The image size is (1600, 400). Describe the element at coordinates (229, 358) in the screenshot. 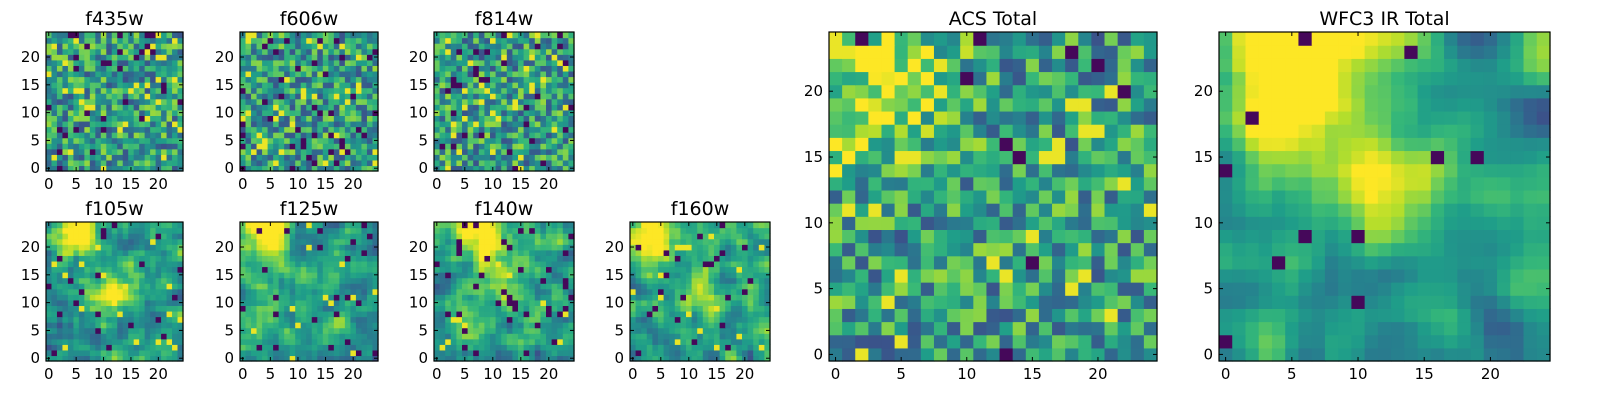

I see `y-tick-label: 0` at that location.